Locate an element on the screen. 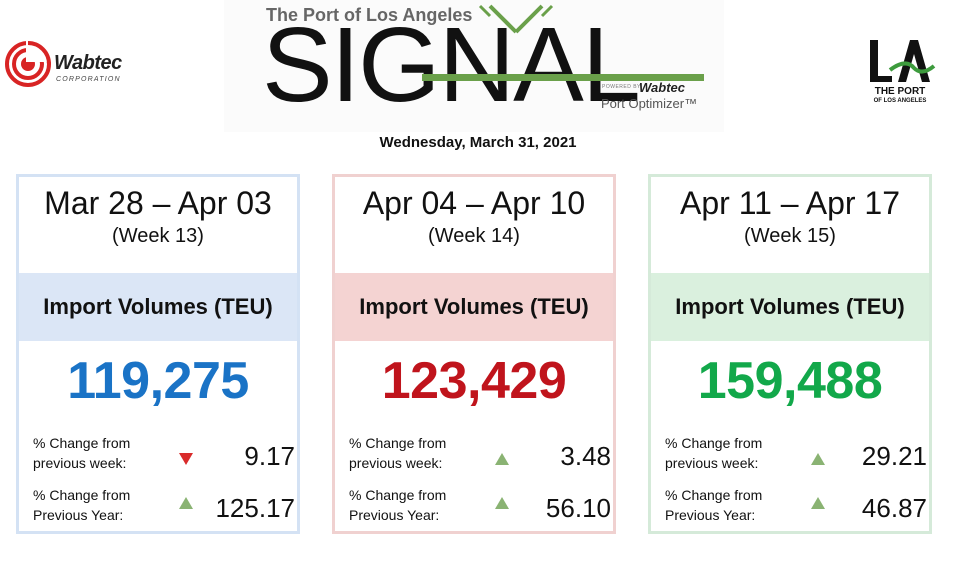 This screenshot has height=575, width=956. yearly-change-value: 125.17 is located at coordinates (255, 508).